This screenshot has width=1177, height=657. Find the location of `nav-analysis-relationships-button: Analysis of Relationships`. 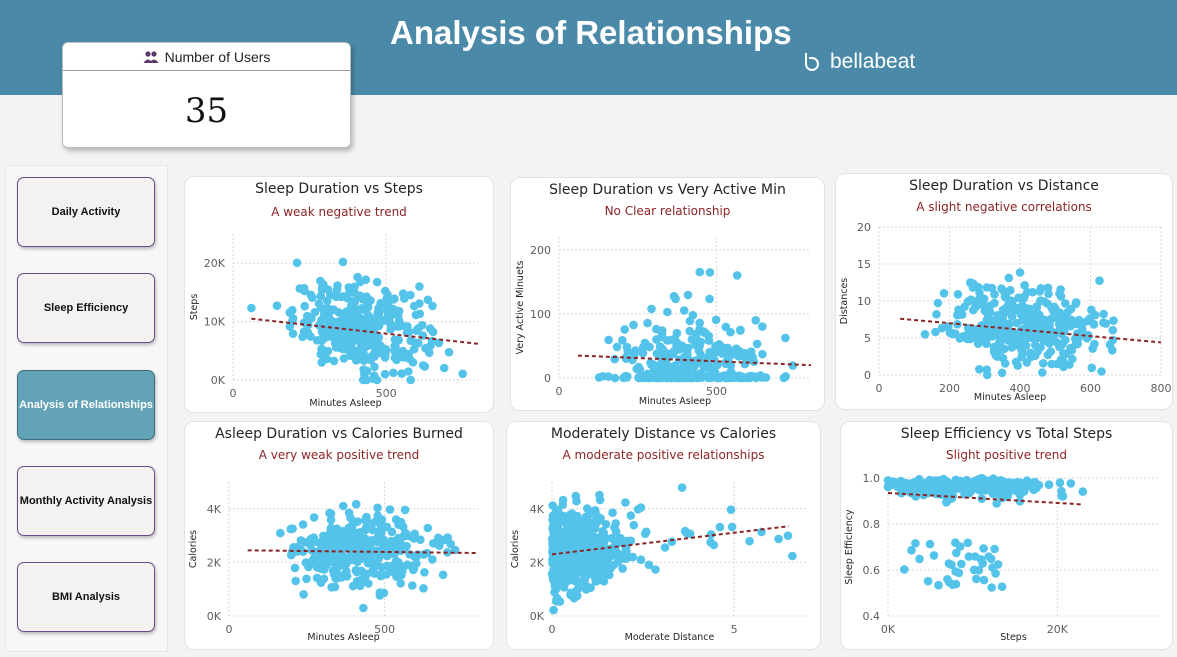

nav-analysis-relationships-button: Analysis of Relationships is located at coordinates (86, 405).